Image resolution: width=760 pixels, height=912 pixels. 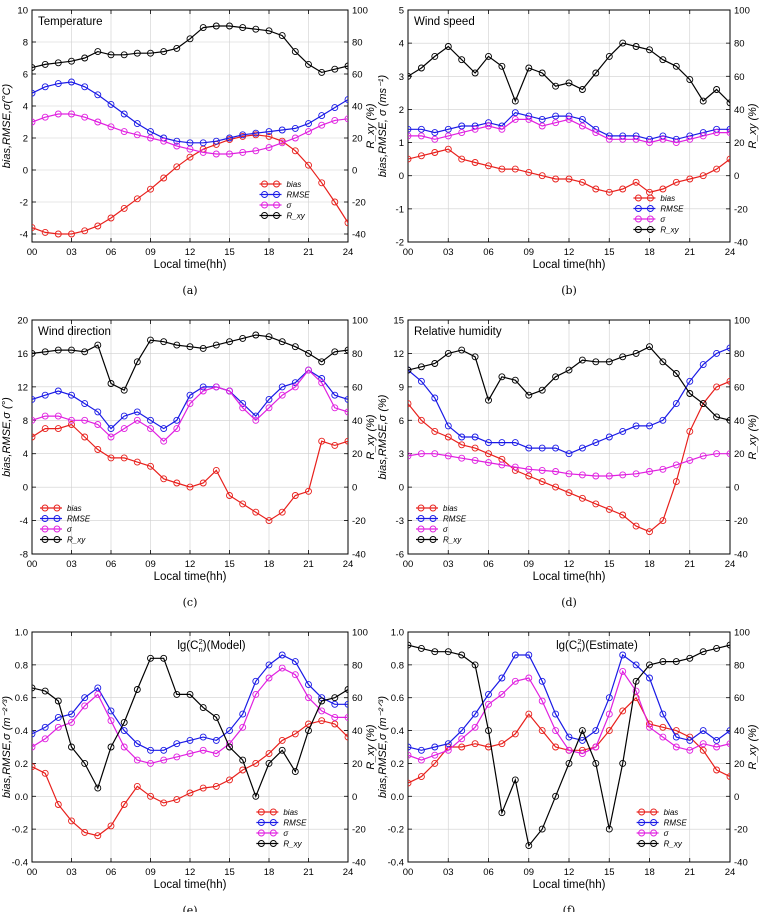 What do you see at coordinates (742, 11) in the screenshot?
I see `y-right-tick-label: 100` at bounding box center [742, 11].